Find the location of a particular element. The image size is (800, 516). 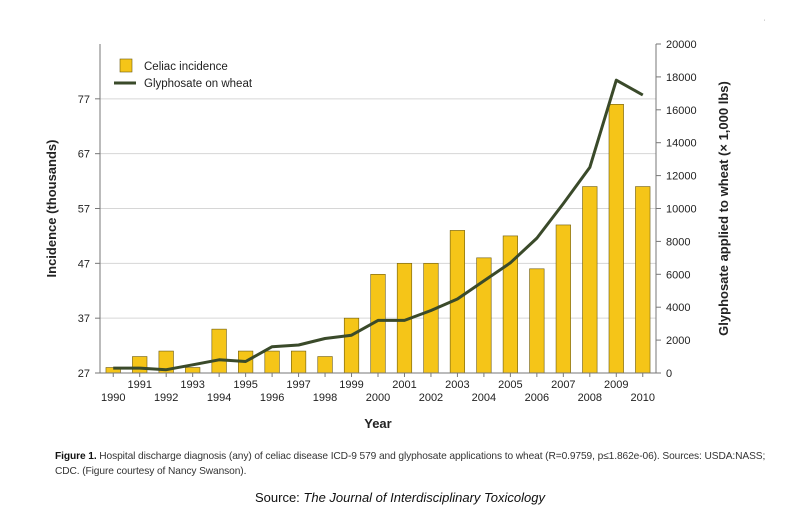

right-tick-label: 6000 is located at coordinates (678, 275).